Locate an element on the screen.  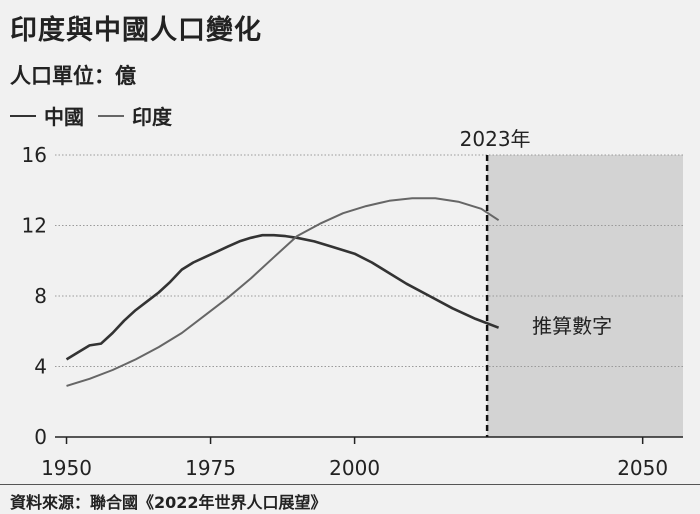
chart-title: 印度與中國人口變化 is located at coordinates (136, 30).